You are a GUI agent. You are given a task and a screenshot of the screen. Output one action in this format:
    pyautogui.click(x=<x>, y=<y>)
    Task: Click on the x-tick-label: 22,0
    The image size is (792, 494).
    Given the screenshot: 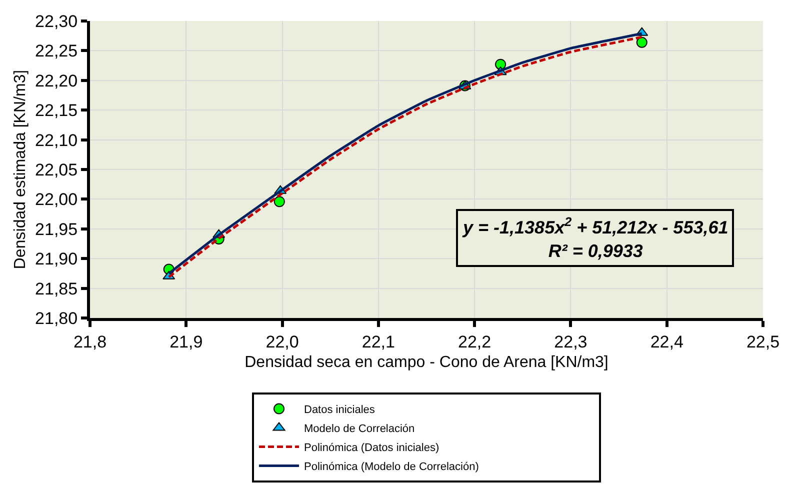 What is the action you would take?
    pyautogui.click(x=282, y=342)
    